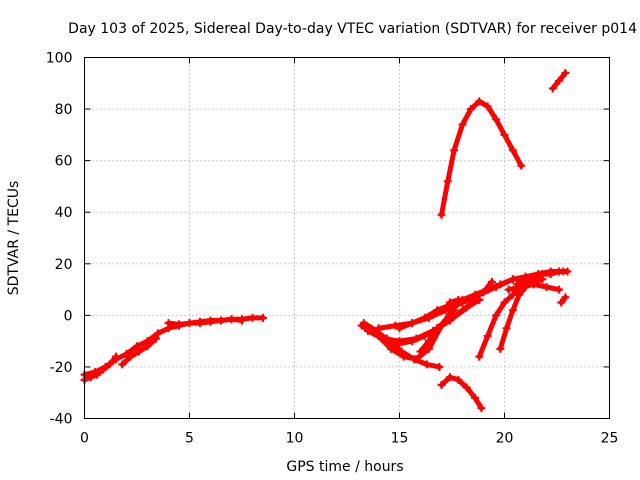 The height and width of the screenshot is (480, 640). Describe the element at coordinates (61, 368) in the screenshot. I see `y-tick-label: -20` at that location.